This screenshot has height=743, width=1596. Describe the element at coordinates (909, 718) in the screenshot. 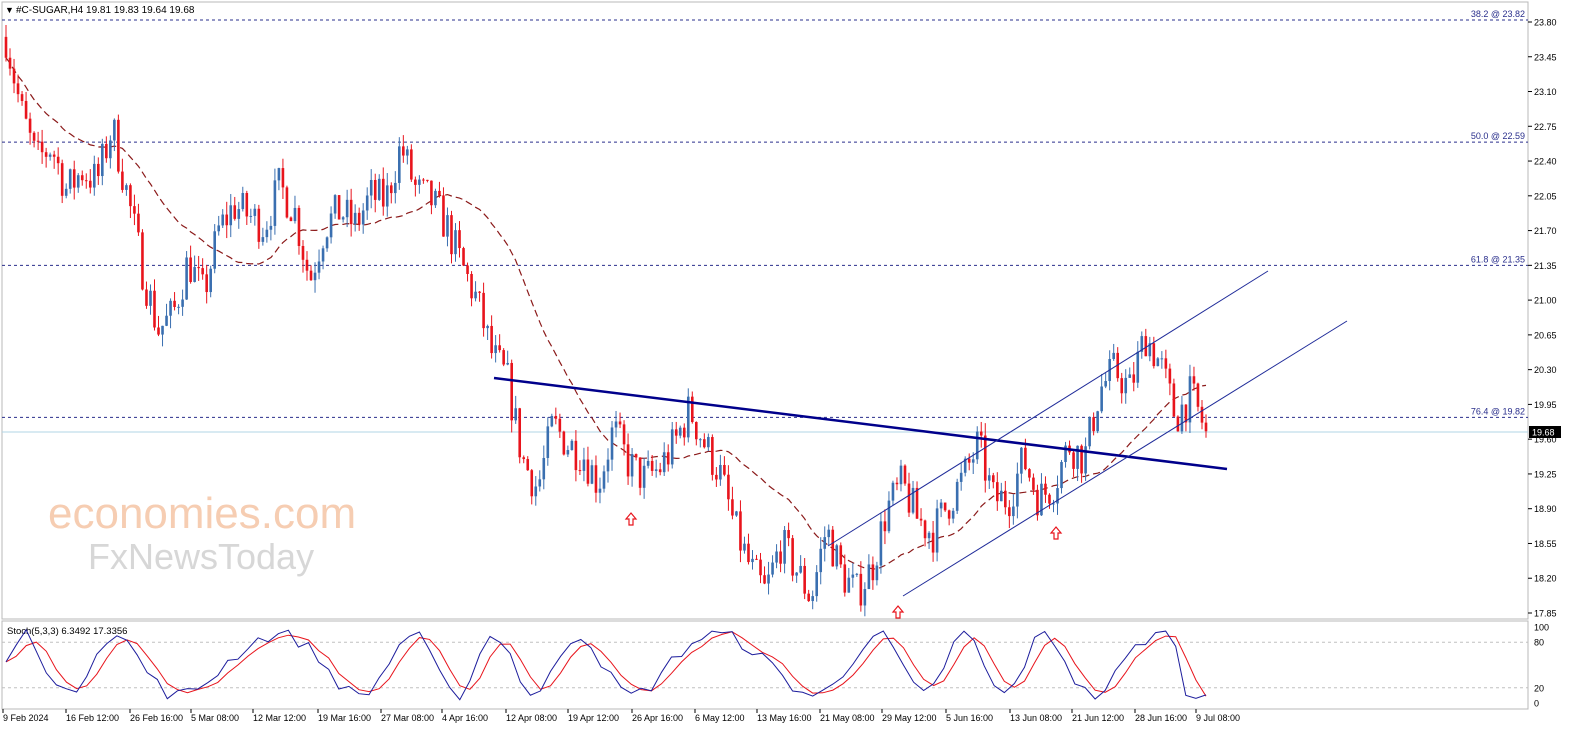

I see `x-tick-label: 29 May 12:00` at that location.